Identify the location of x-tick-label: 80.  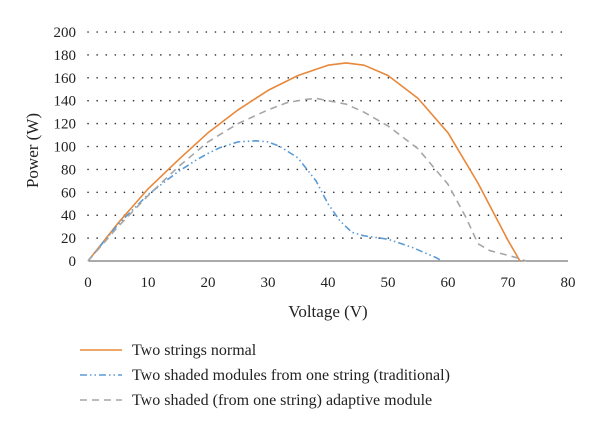
(568, 283).